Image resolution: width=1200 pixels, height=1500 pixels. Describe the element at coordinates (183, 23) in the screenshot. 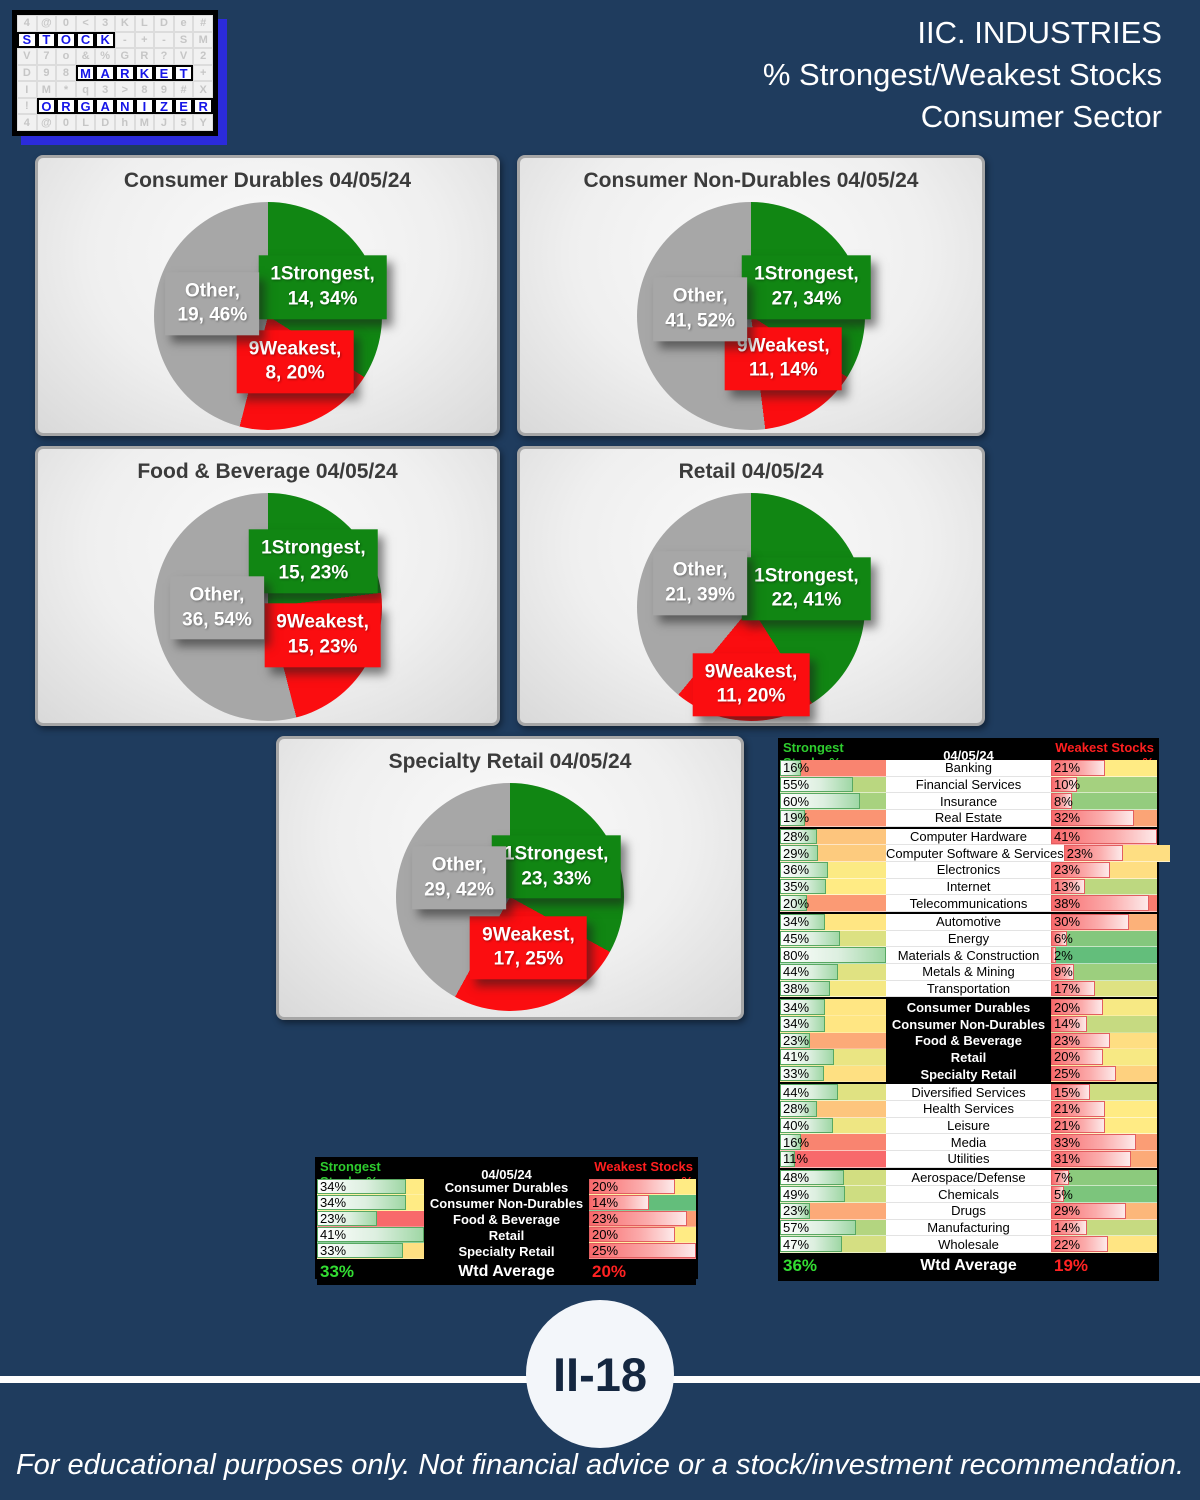

I see `logo-filler-cell: e` at that location.